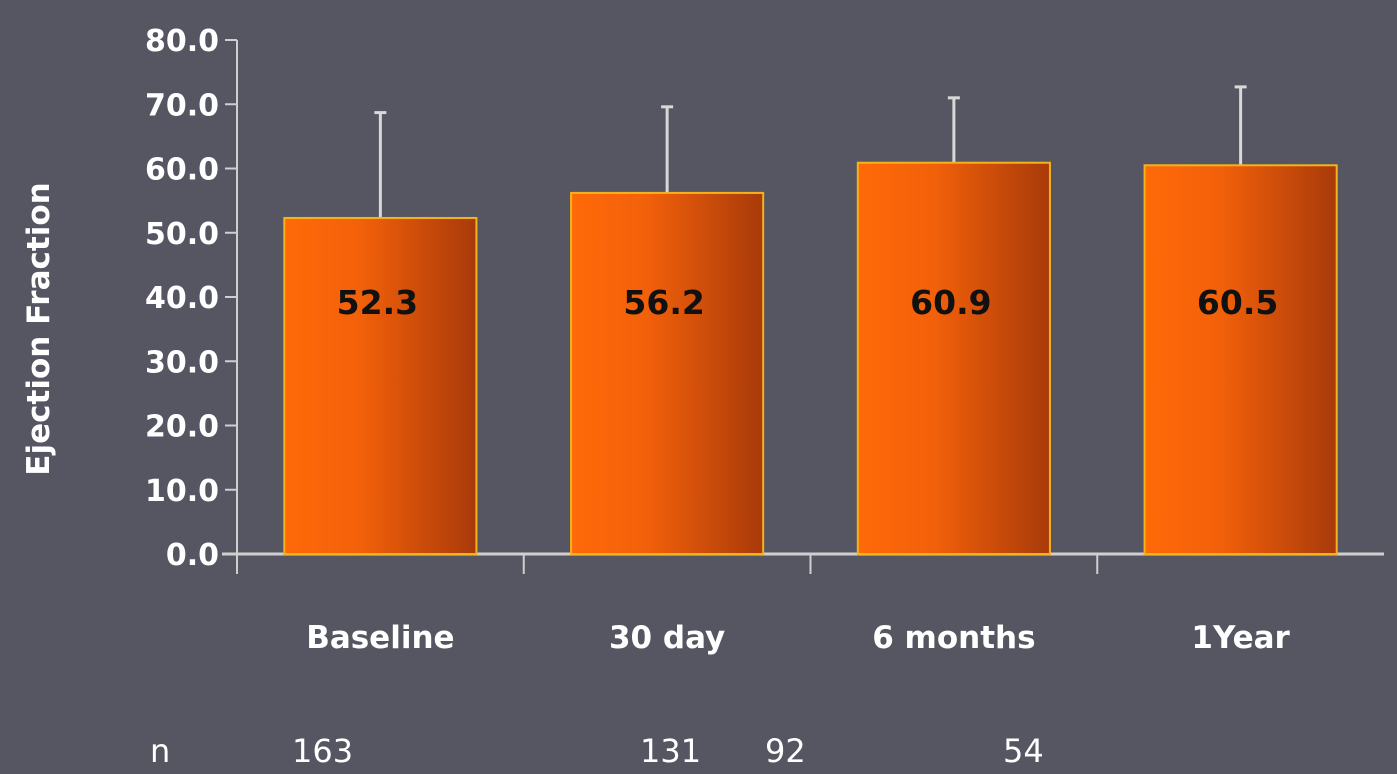 Image resolution: width=1397 pixels, height=774 pixels. What do you see at coordinates (950, 302) in the screenshot?
I see `data-label: 60.9` at bounding box center [950, 302].